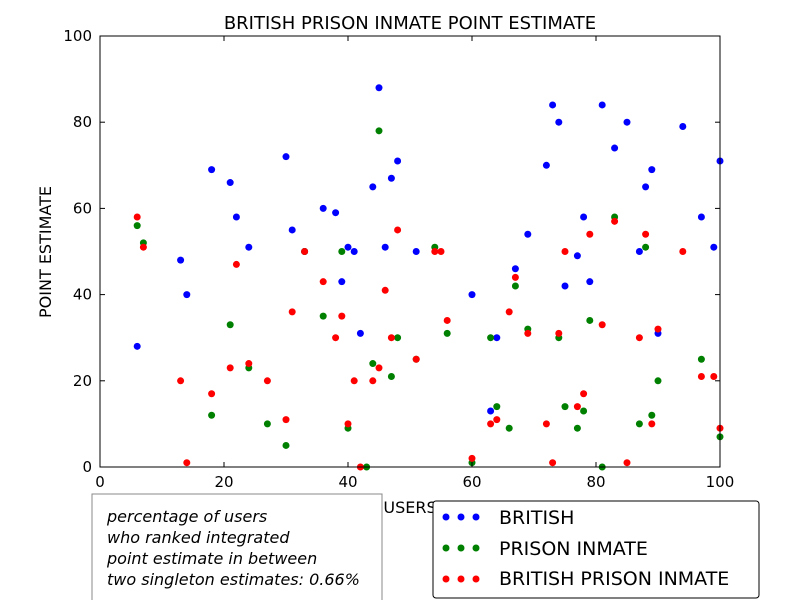 The width and height of the screenshot is (800, 600). I want to click on y-tick-label: 100, so click(77, 36).